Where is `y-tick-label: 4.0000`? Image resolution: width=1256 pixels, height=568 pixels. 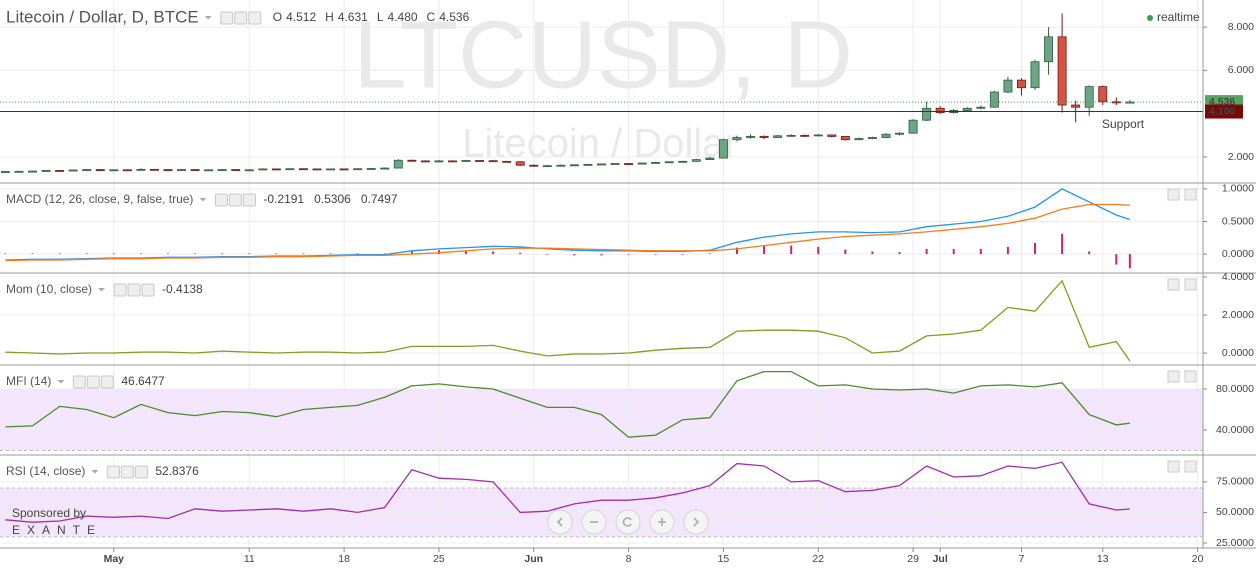
y-tick-label: 4.0000 is located at coordinates (1238, 277).